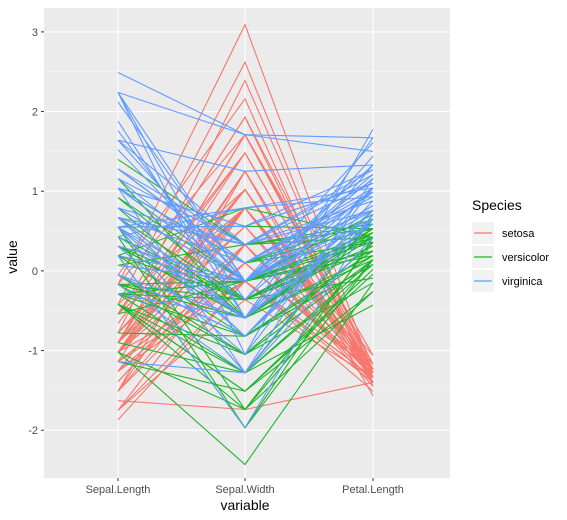  What do you see at coordinates (12, 257) in the screenshot?
I see `y-axis-title: value` at bounding box center [12, 257].